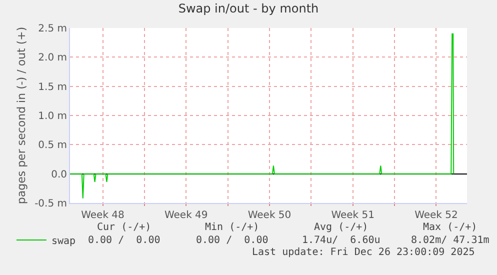 The image size is (497, 275). I want to click on text: 8.02m/ 47.31m, so click(450, 240).